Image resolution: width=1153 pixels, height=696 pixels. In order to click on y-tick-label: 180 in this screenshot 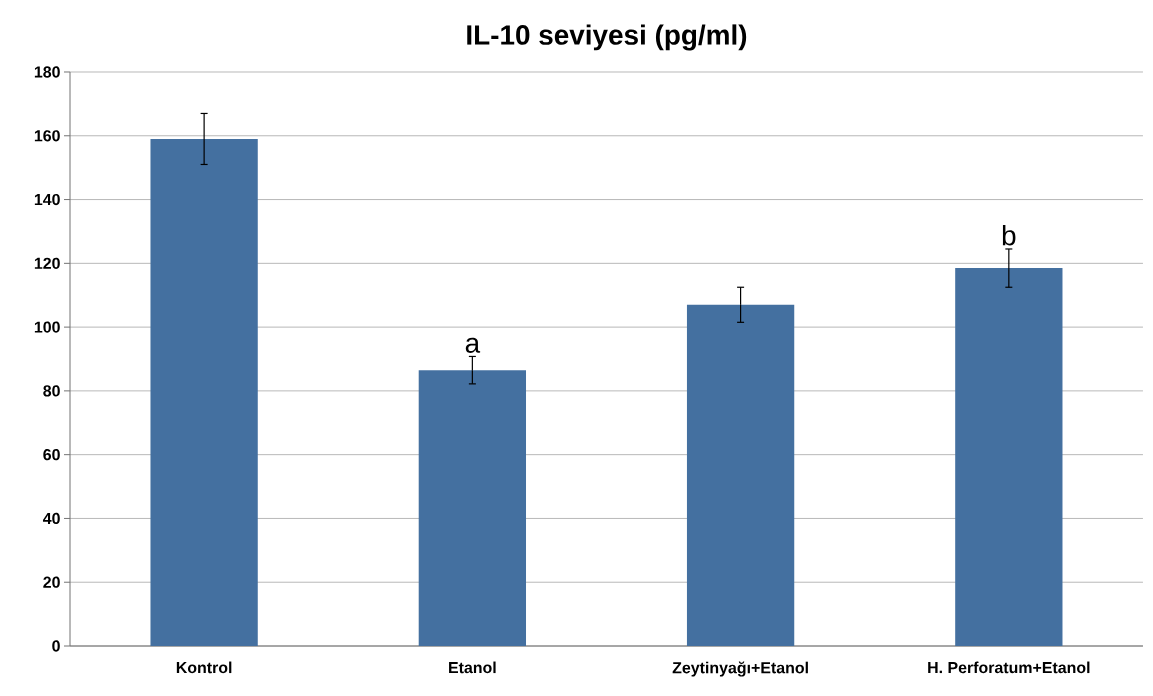, I will do `click(47, 72)`.